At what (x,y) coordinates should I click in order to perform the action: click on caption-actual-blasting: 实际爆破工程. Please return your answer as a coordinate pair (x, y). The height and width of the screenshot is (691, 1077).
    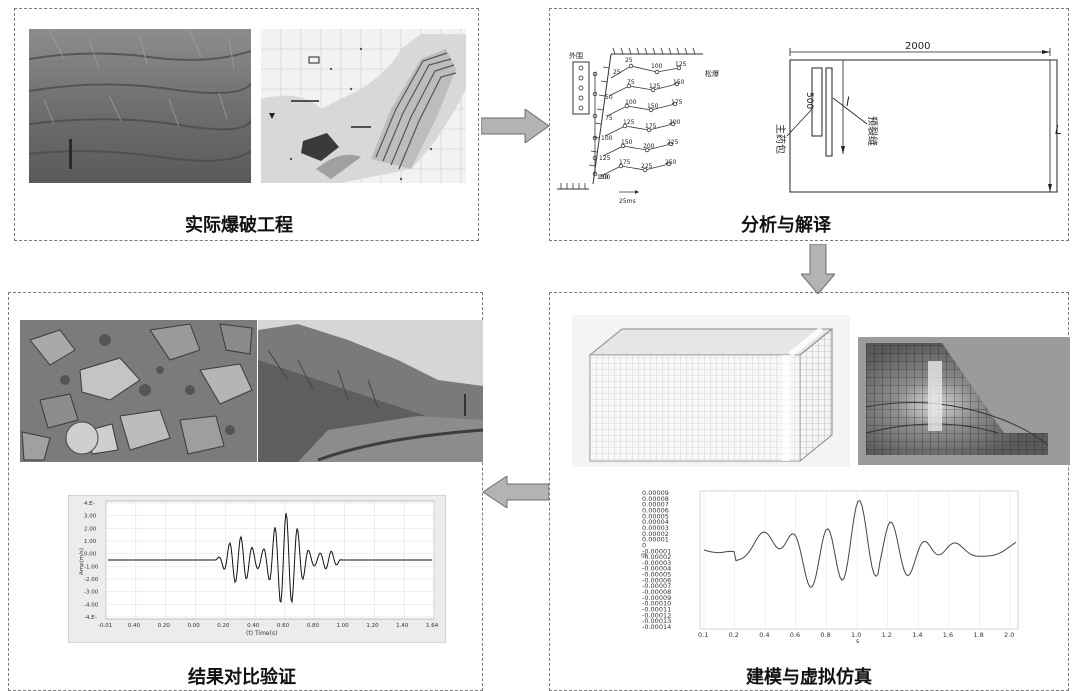
    Looking at the image, I should click on (239, 225).